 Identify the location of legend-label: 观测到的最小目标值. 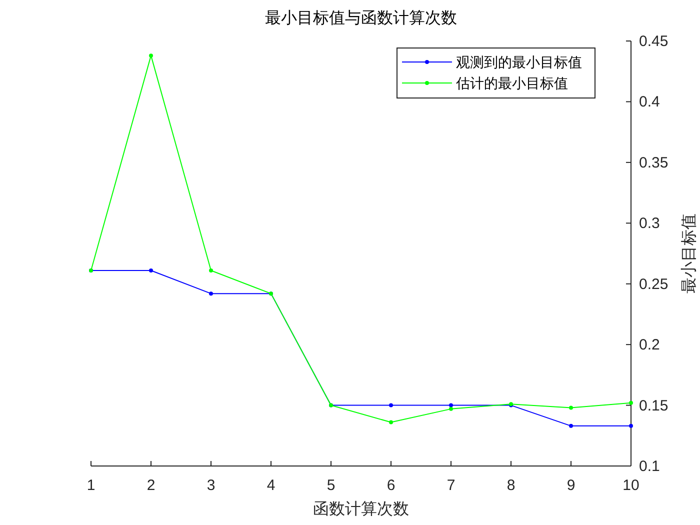
(519, 62).